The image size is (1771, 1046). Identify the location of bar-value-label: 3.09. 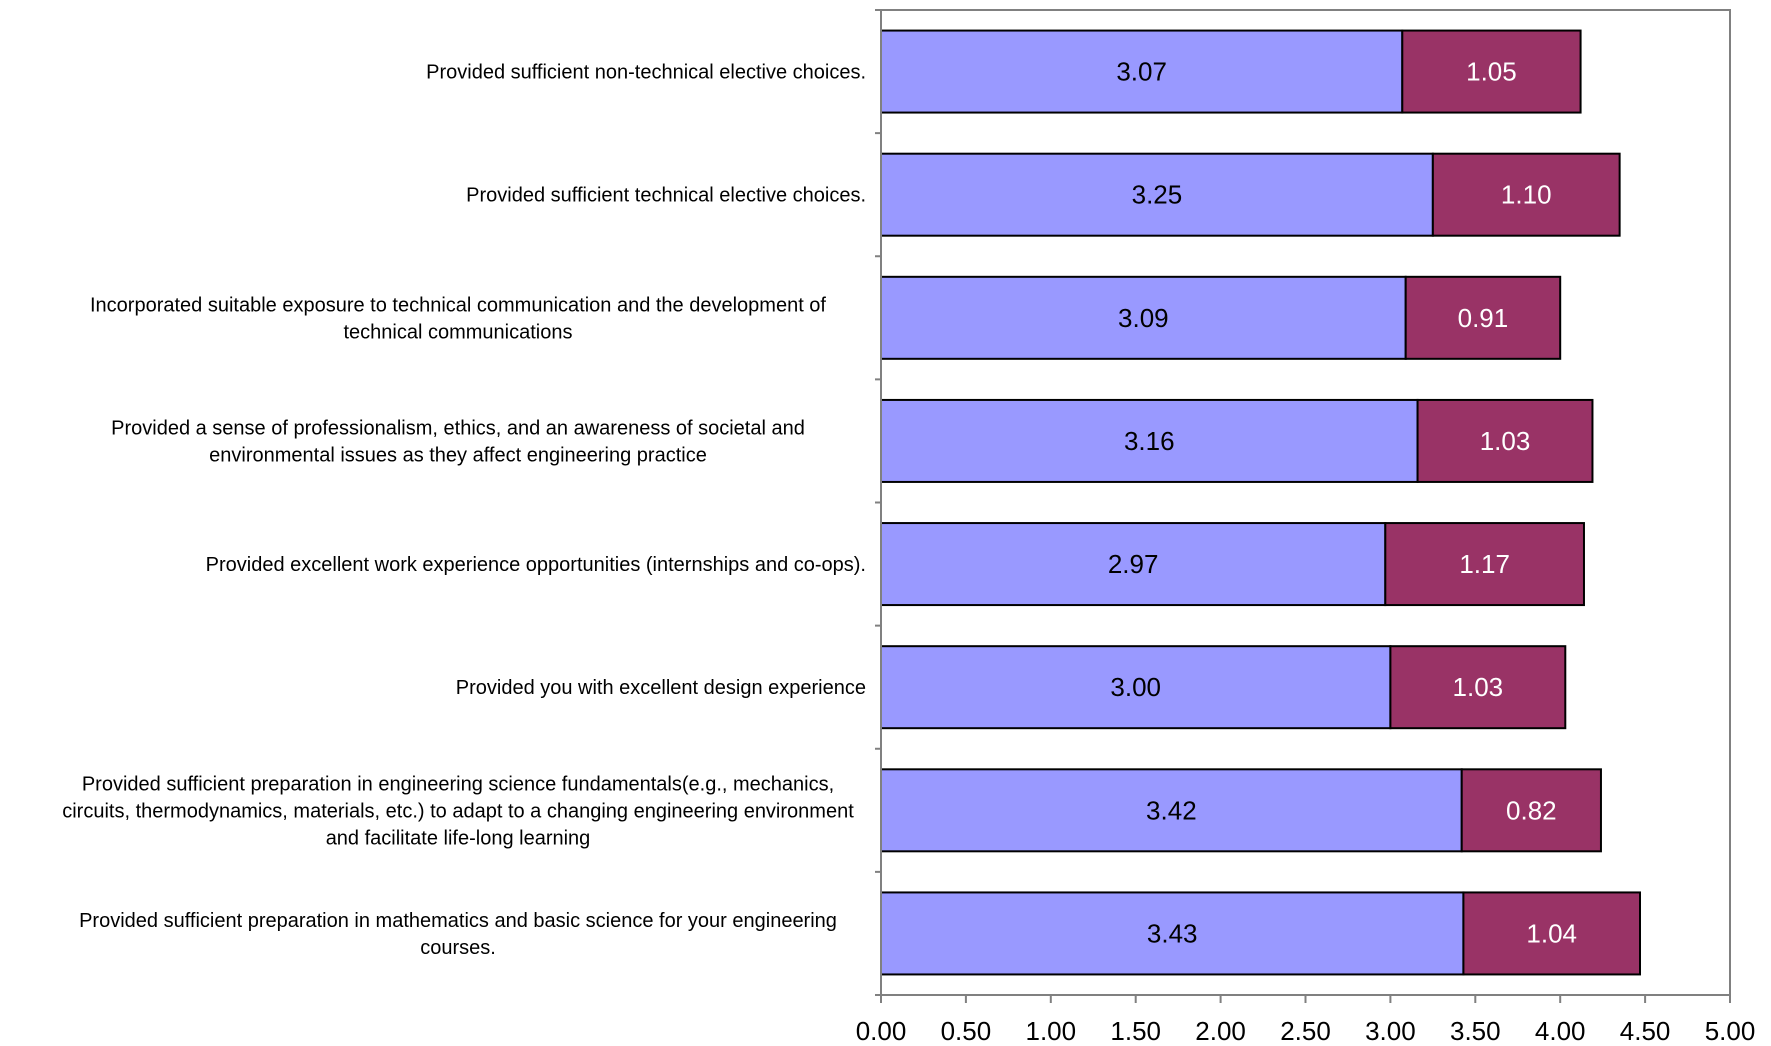
(1143, 318).